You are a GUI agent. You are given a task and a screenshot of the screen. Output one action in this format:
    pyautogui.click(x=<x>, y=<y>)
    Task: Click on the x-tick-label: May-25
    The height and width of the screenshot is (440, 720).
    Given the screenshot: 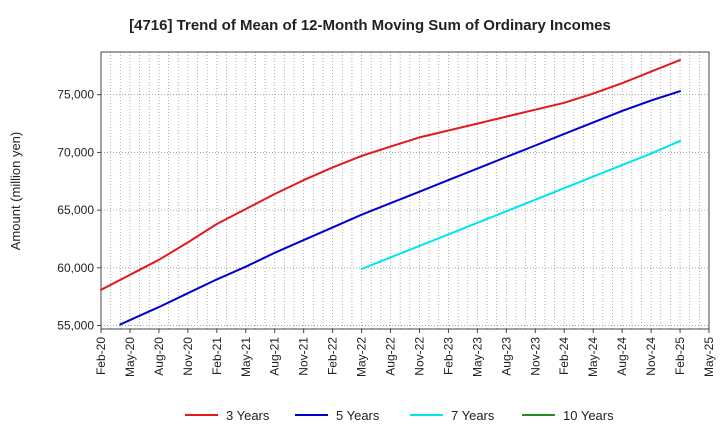 What is the action you would take?
    pyautogui.click(x=709, y=357)
    